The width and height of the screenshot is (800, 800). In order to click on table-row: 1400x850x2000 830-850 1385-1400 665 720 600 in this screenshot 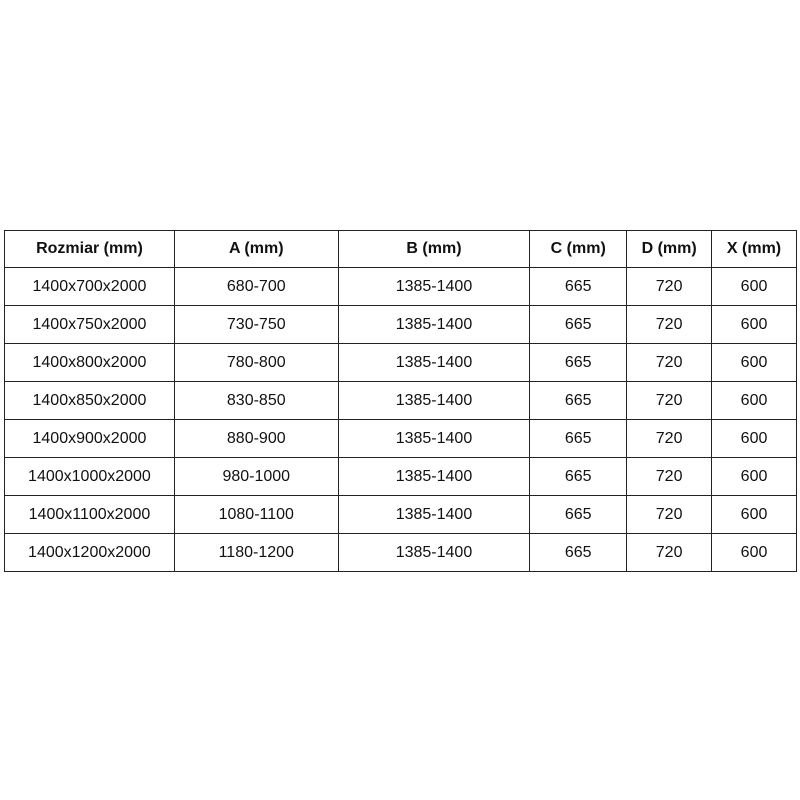, I will do `click(400, 400)`.